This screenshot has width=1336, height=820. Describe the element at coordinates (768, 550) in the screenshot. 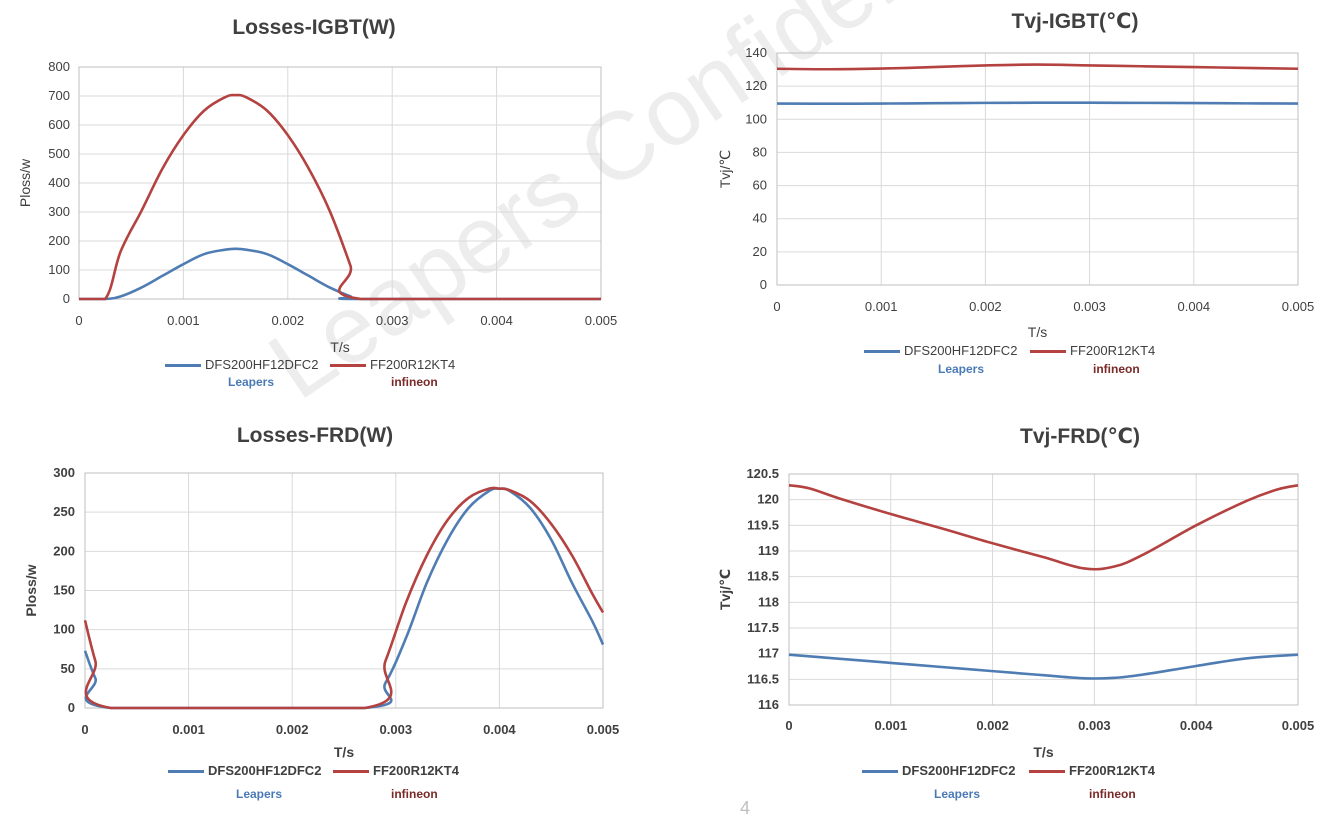

I see `y-tick-label: 119` at that location.